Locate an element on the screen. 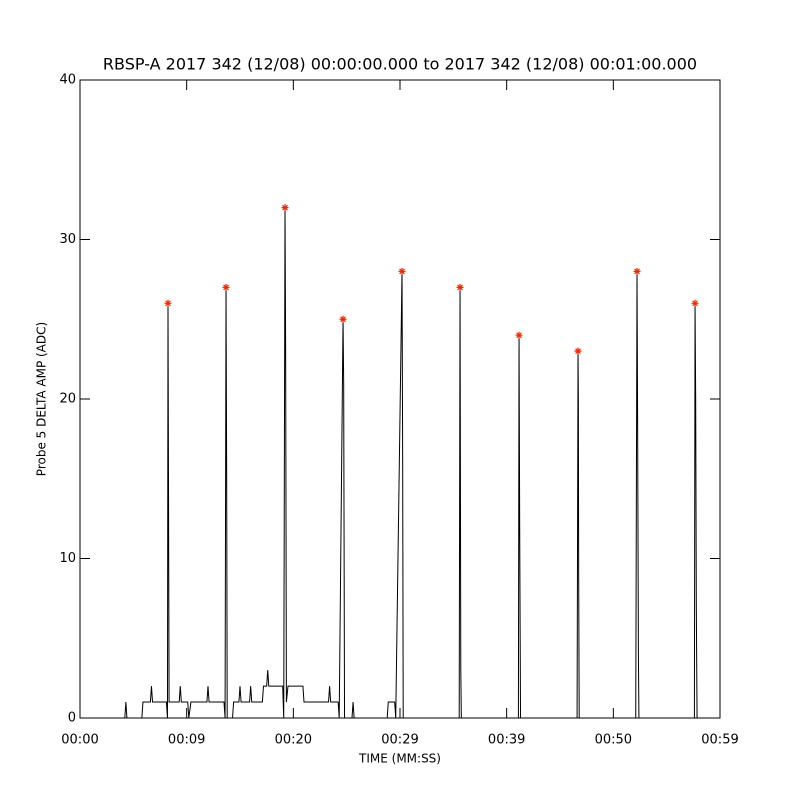 This screenshot has width=800, height=804. y-axis-label: Probe 5 DELTA AMP (ADC) is located at coordinates (42, 399).